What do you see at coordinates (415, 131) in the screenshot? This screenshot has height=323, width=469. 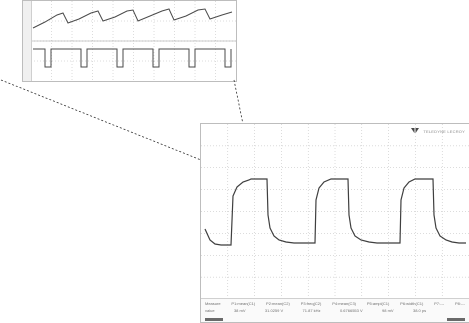 I see `teledyne-lecroy-logo` at bounding box center [415, 131].